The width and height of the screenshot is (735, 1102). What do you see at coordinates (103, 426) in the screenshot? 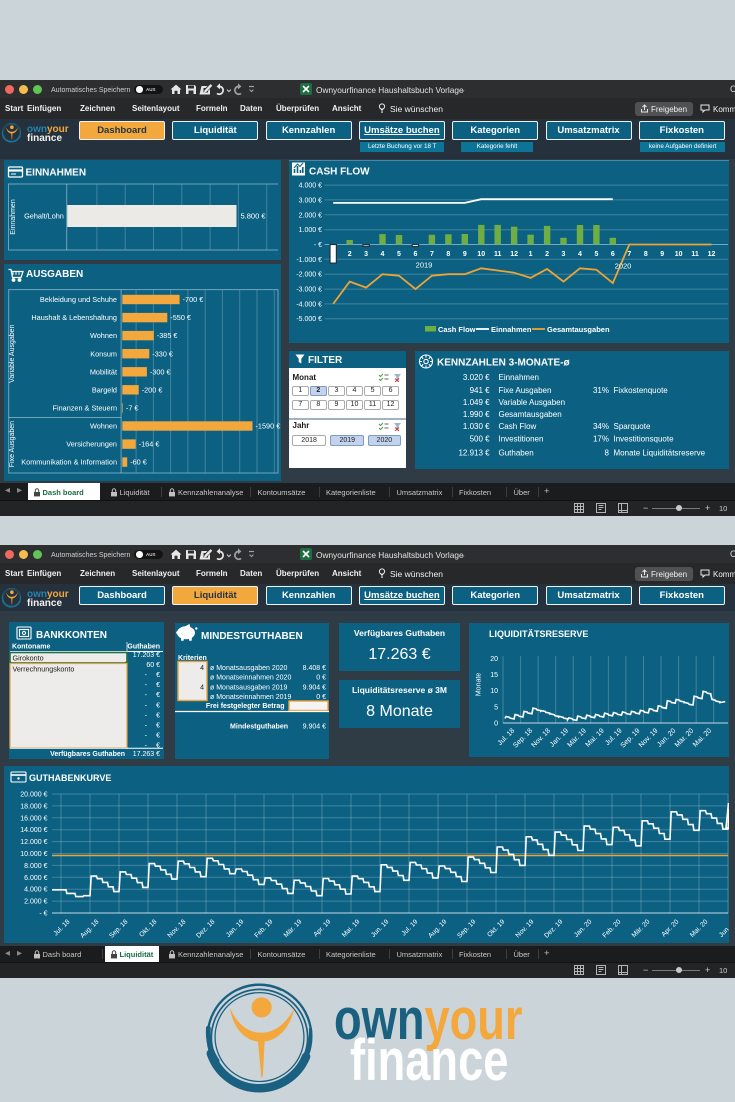
I see `svg-text: Wohnen` at bounding box center [103, 426].